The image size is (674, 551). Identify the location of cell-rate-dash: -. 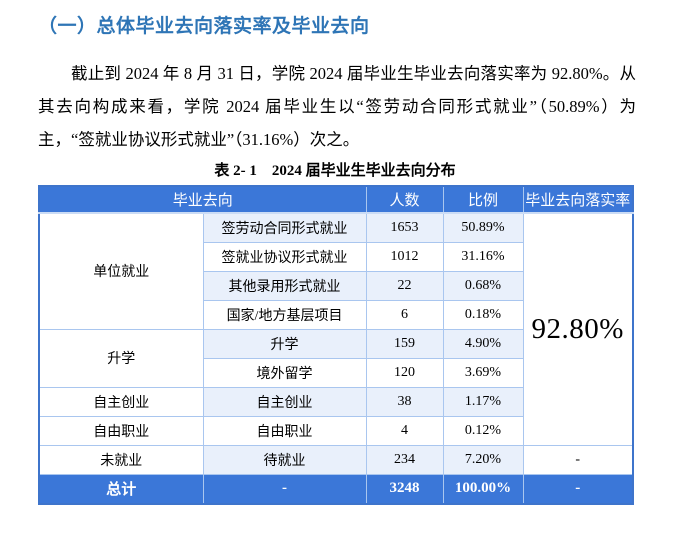
(578, 459).